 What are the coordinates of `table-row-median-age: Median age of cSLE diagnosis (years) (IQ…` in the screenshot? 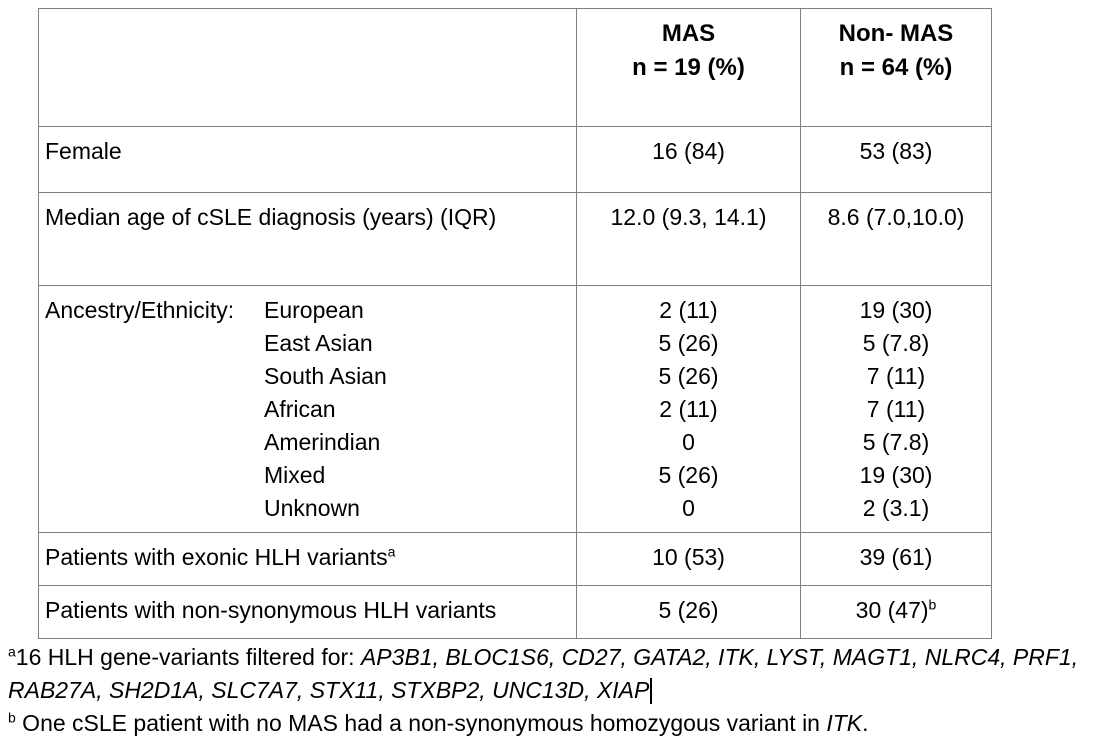 It's located at (515, 239).